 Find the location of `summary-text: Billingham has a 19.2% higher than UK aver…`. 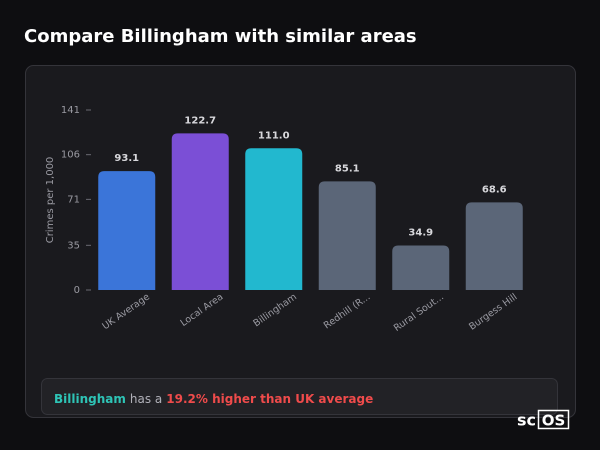

summary-text: Billingham has a 19.2% higher than UK aver… is located at coordinates (213, 399).